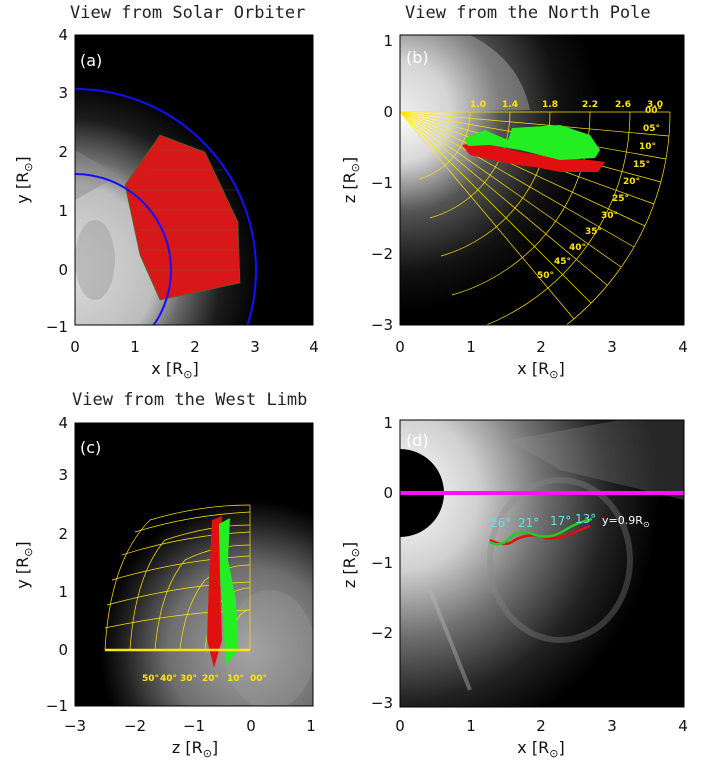  I want to click on svg-text: 26°, so click(500, 523).